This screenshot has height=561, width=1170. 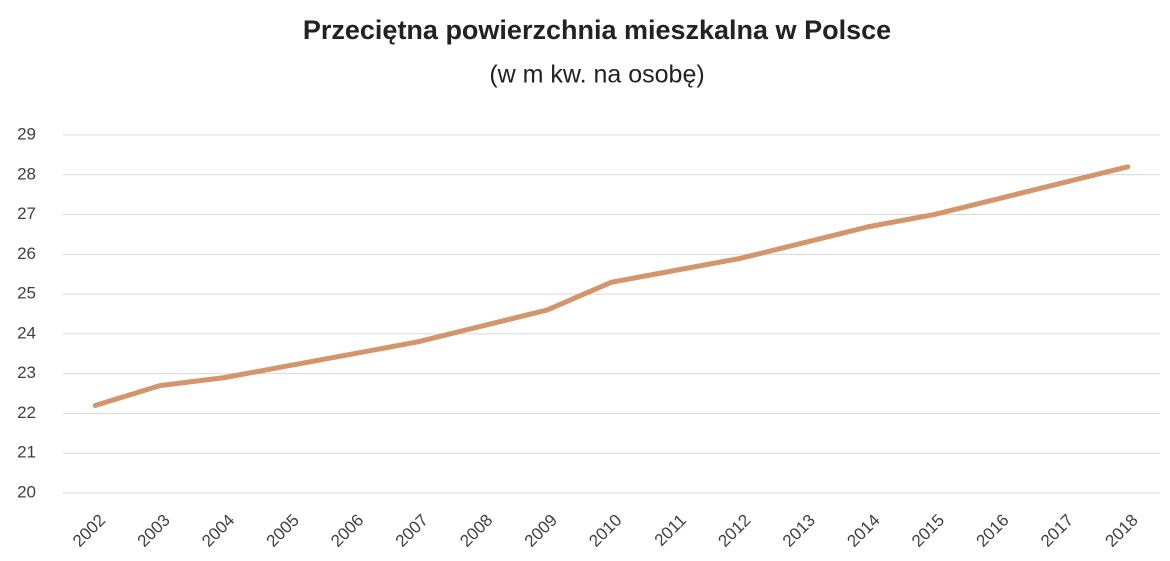 What do you see at coordinates (1057, 531) in the screenshot?
I see `x-tick-label: 2017` at bounding box center [1057, 531].